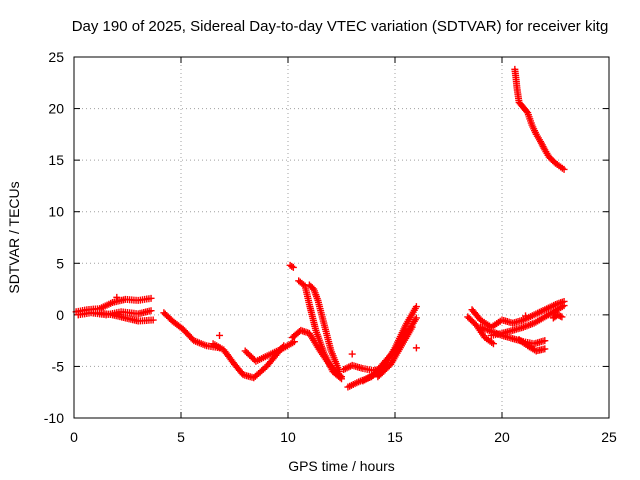 This screenshot has width=640, height=480. What do you see at coordinates (14, 237) in the screenshot?
I see `y-axis-label: SDTVAR / TECUs` at bounding box center [14, 237].